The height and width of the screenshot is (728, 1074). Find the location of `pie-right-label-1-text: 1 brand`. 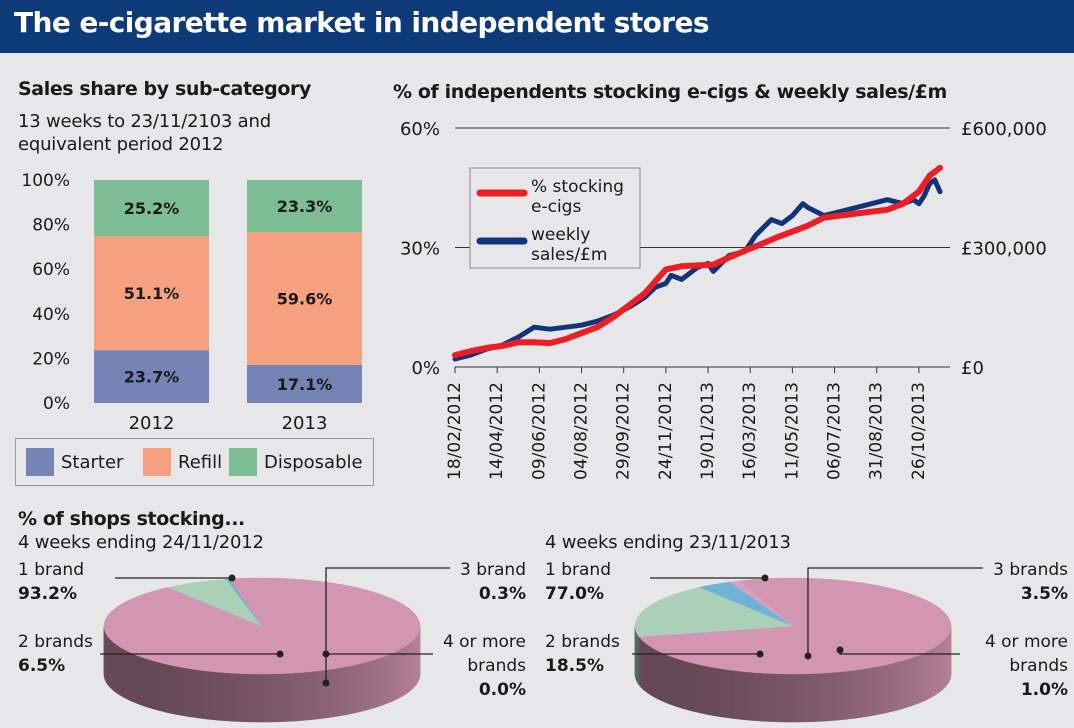

pie-right-label-1-text: 1 brand is located at coordinates (578, 570).